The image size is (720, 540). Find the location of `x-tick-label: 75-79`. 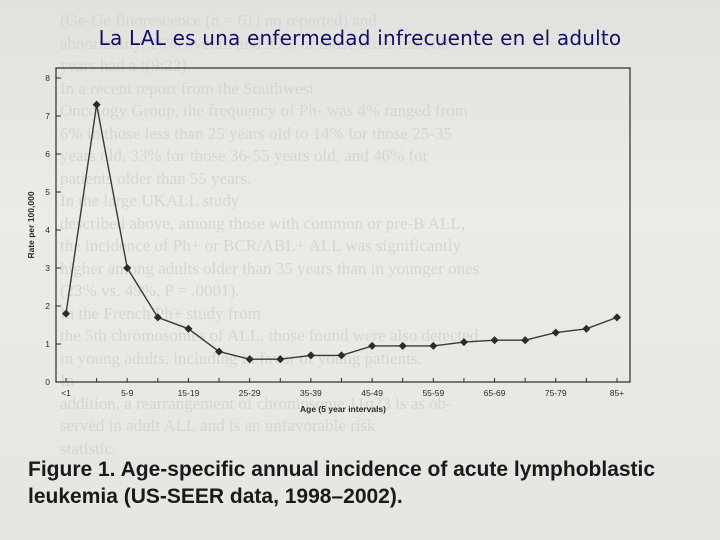

x-tick-label: 75-79 is located at coordinates (556, 393).